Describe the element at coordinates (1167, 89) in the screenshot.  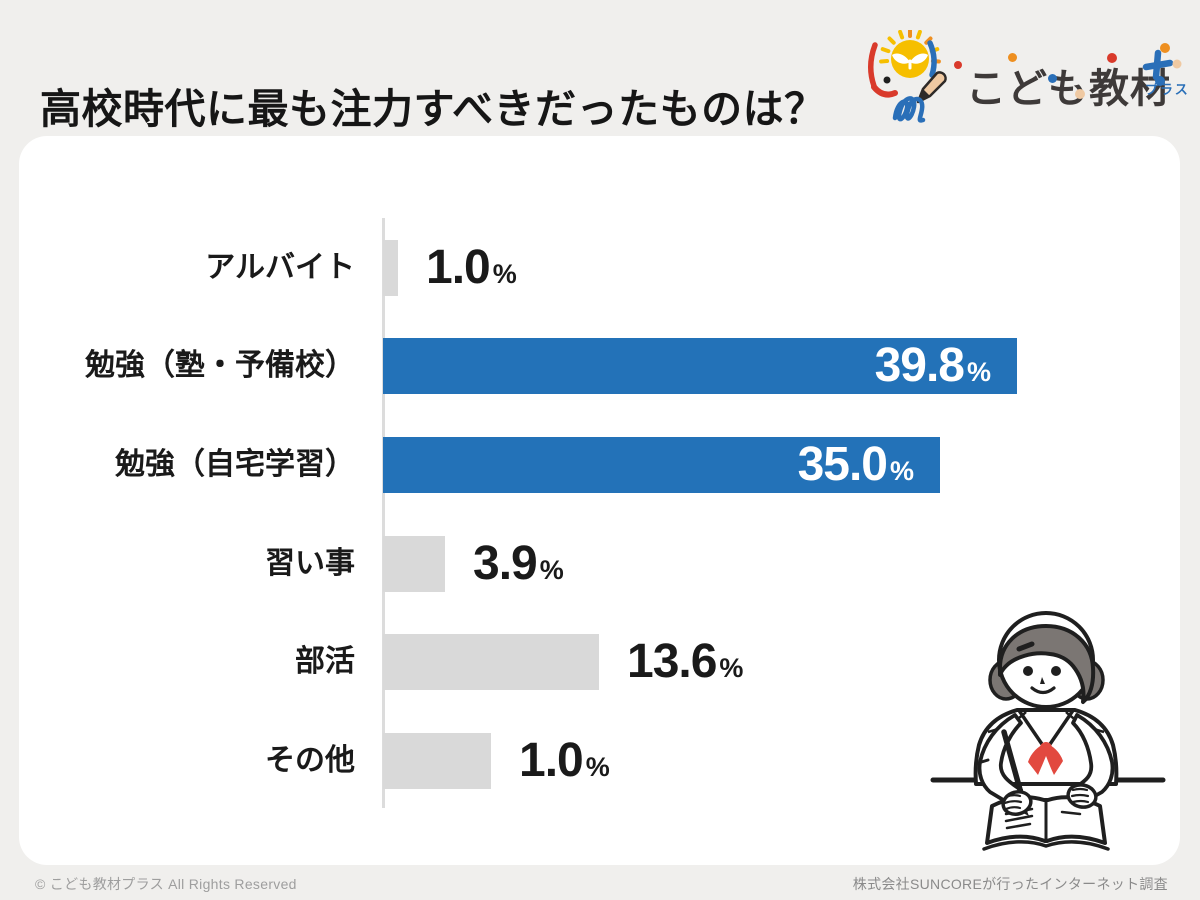
I see `plus-label: プラス` at that location.